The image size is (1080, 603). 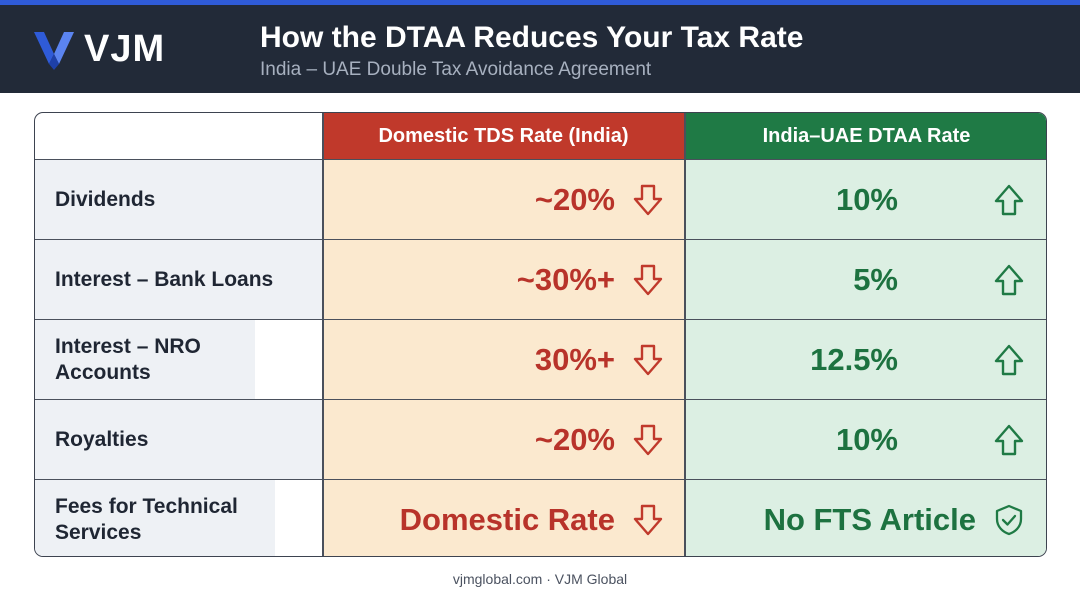 I want to click on dtaa-rate: 12.5%, so click(x=854, y=359).